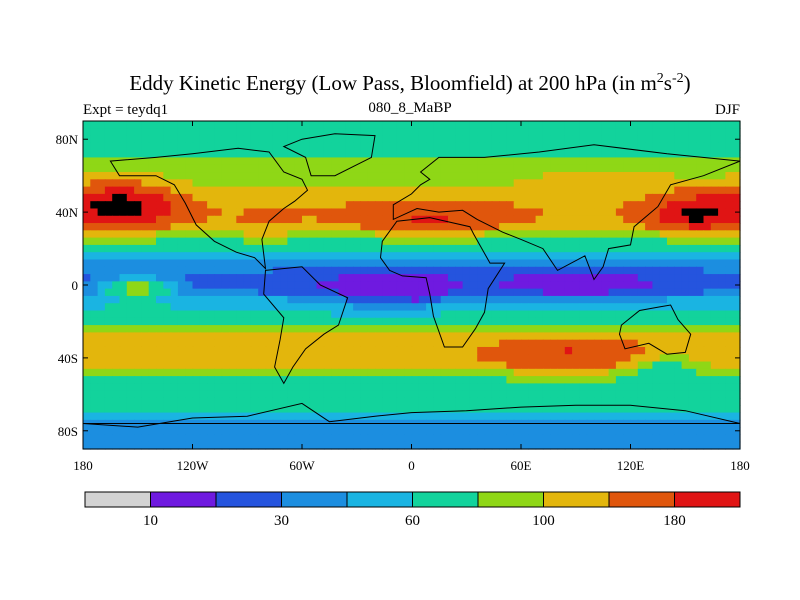  Describe the element at coordinates (248, 499) in the screenshot. I see `colorbar-swatch` at that location.